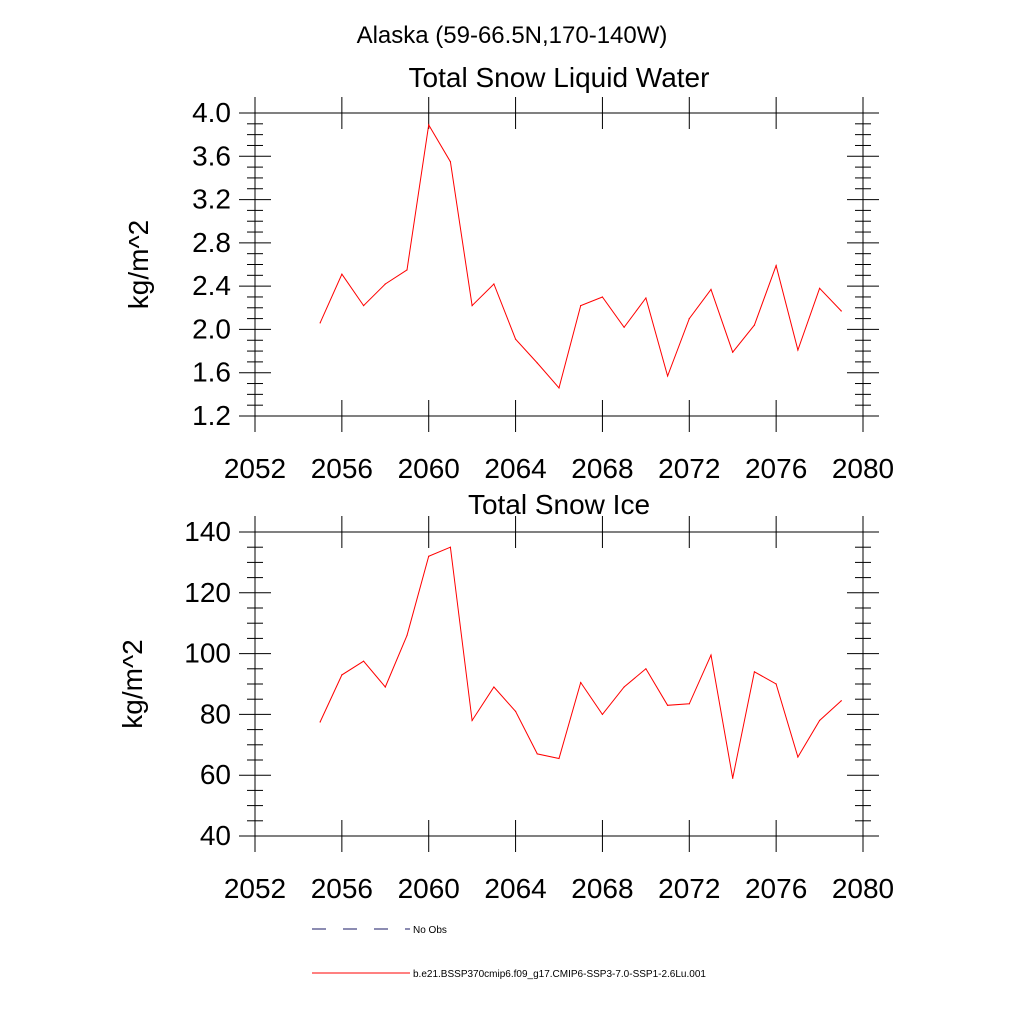  I want to click on y-tick-label: 1.6, so click(211, 372).